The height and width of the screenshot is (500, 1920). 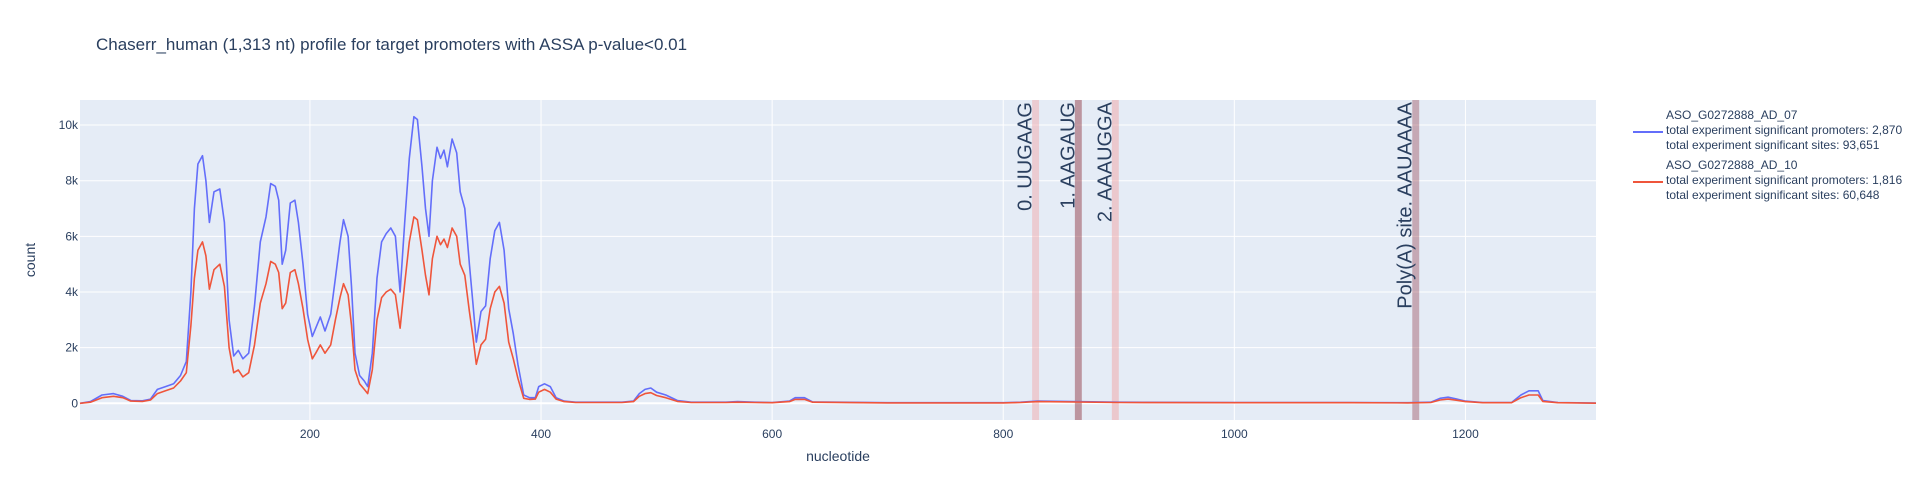 What do you see at coordinates (69, 264) in the screenshot?
I see `y-tick-labels: 0 2k 4k 6k 8k 10k` at bounding box center [69, 264].